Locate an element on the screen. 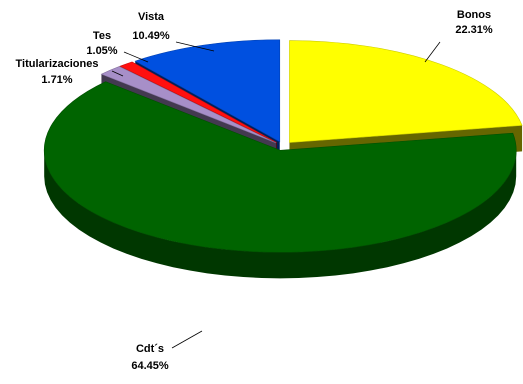 This screenshot has height=384, width=523. pie-slice-vista is located at coordinates (207, 91).